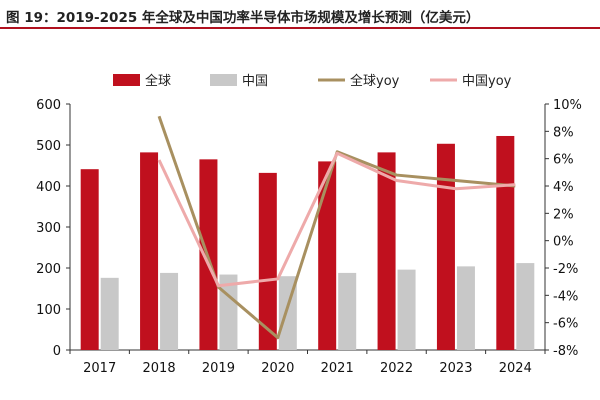  Describe the element at coordinates (99, 368) in the screenshot. I see `x-tick-label: 2017` at that location.